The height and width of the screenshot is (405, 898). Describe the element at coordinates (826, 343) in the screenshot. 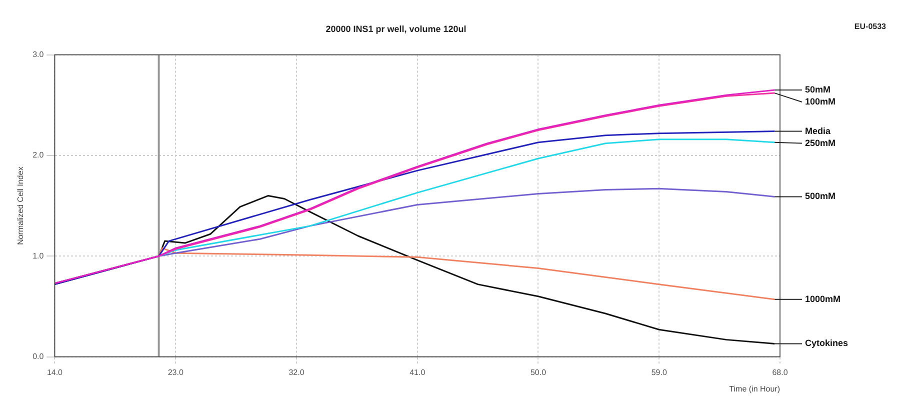

I see `text: Cytokines` at that location.